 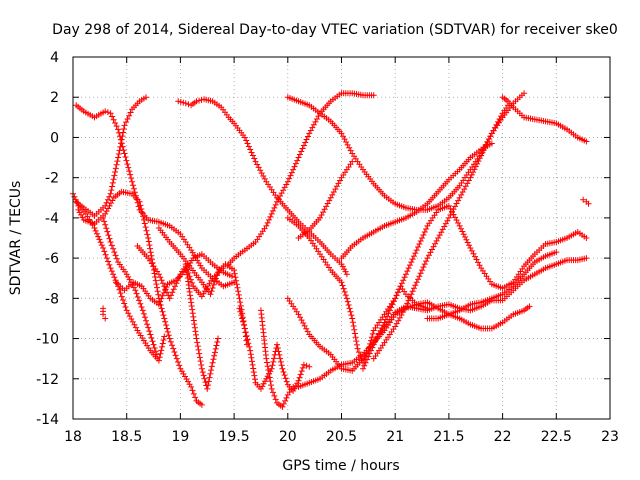 I want to click on x-tick-label: 23, so click(x=610, y=437).